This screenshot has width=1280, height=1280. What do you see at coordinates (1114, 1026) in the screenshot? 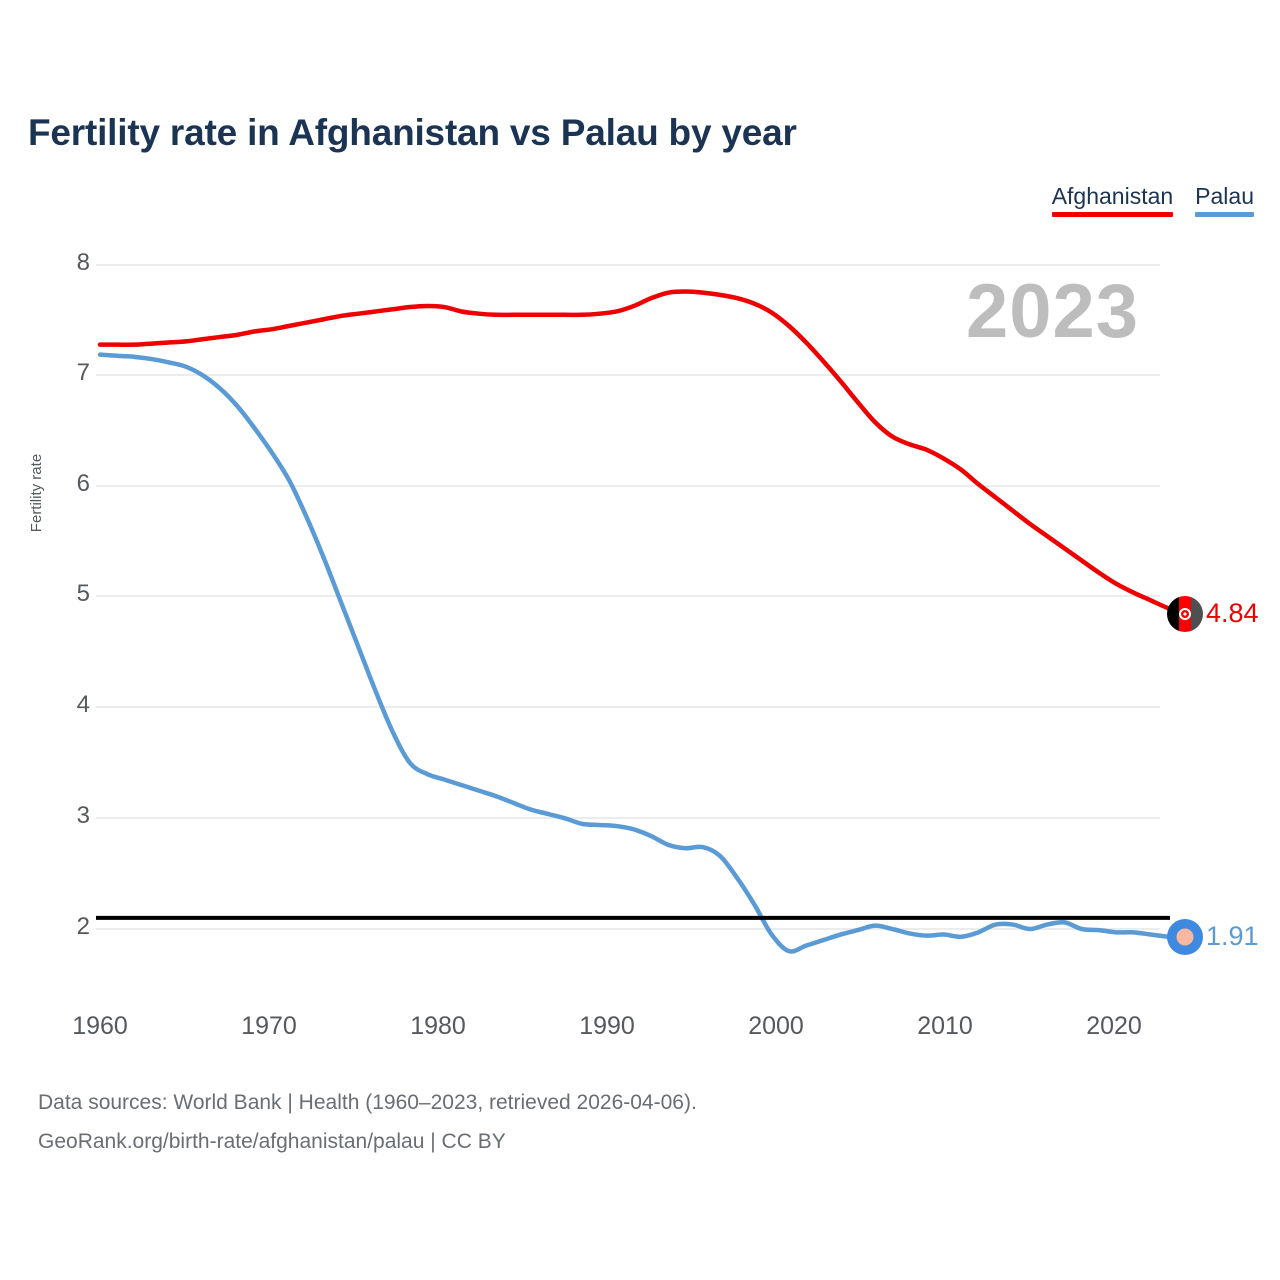
I see `x-tick-2020: 2020` at bounding box center [1114, 1026].